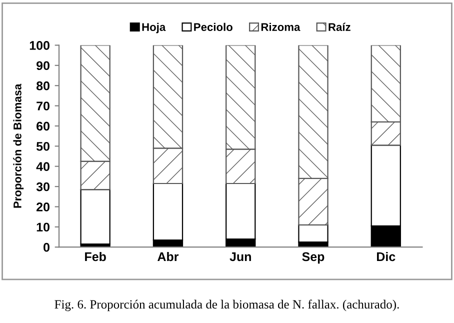 The width and height of the screenshot is (454, 323). I want to click on y-tick-label: 10, so click(43, 227).